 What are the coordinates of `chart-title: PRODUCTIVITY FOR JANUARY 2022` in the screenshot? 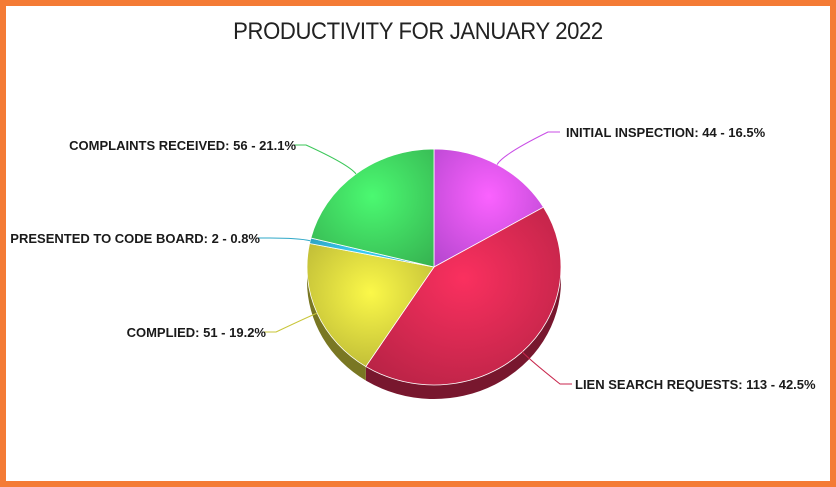 It's located at (418, 31).